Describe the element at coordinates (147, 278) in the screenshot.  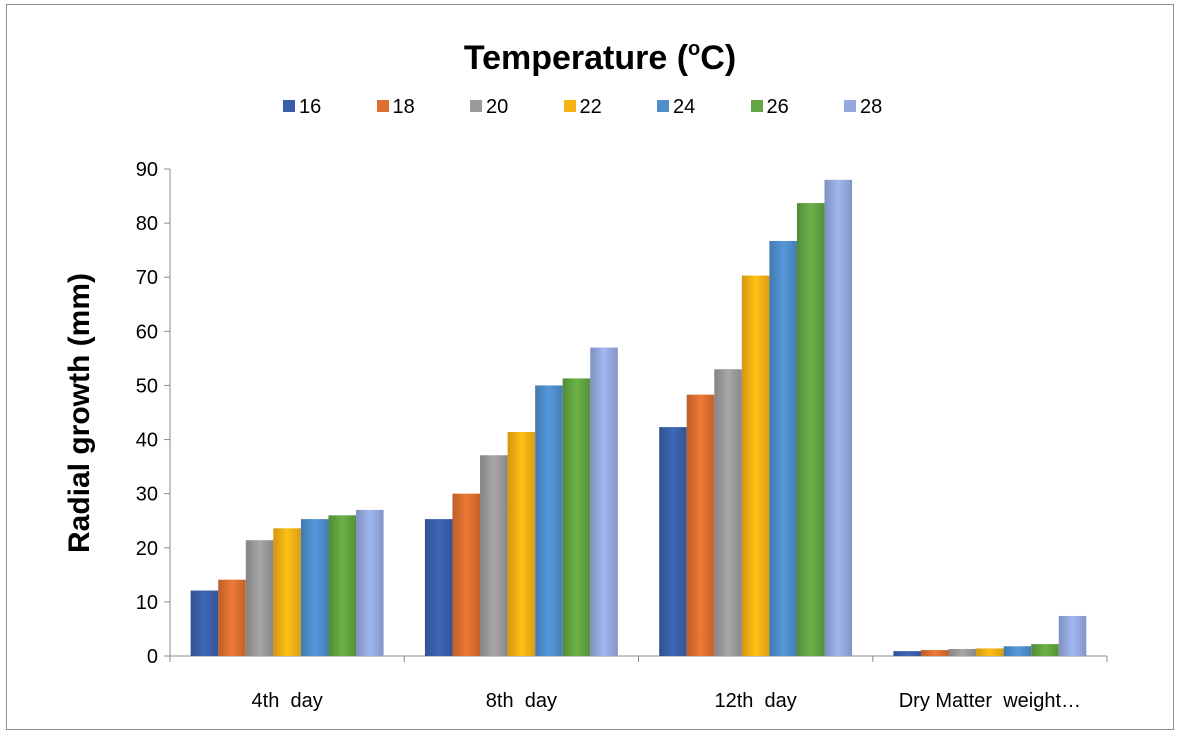
I see `y-tick-label: 70` at that location.